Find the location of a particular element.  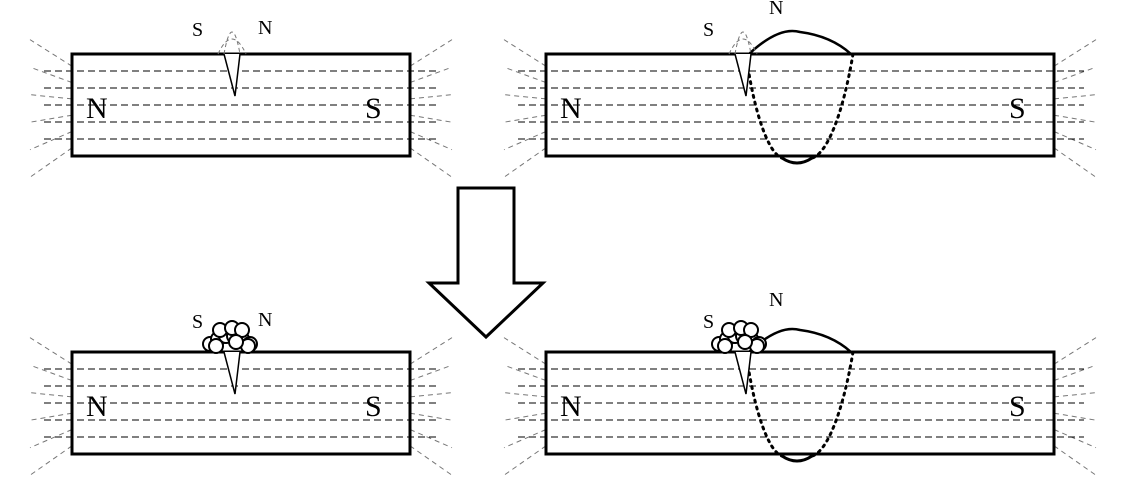

panel-bottom-left: N S S N is located at coordinates (241, 392).